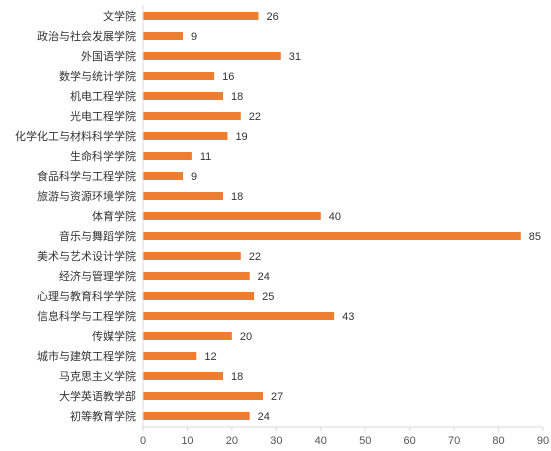 The height and width of the screenshot is (451, 551). Describe the element at coordinates (97, 76) in the screenshot. I see `category-label: 数学与统计学院` at that location.